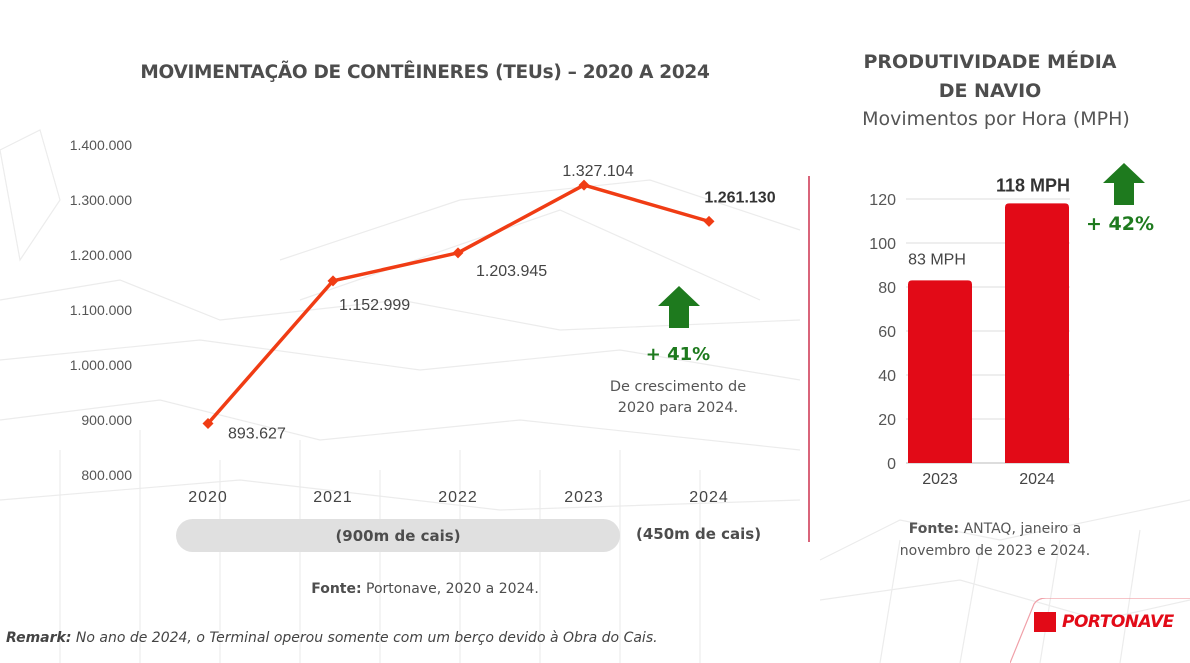 The width and height of the screenshot is (1190, 663). I want to click on data-label: 118 MPH, so click(1033, 185).